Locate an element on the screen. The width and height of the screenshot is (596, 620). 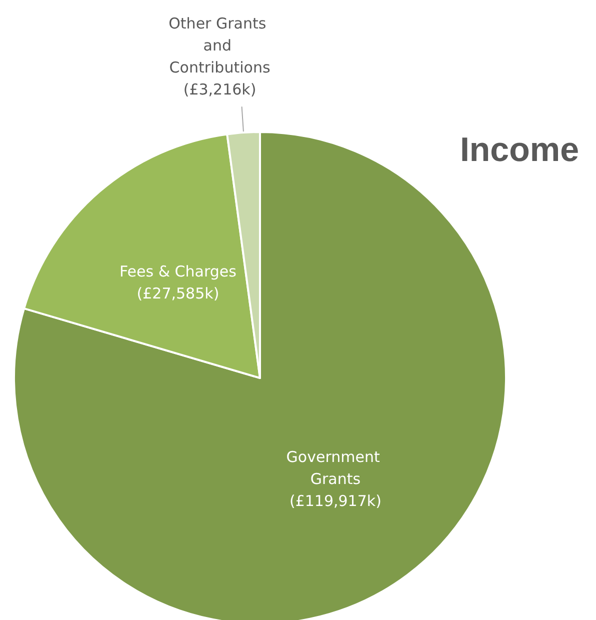
data-label: (£3,216k) is located at coordinates (219, 89).